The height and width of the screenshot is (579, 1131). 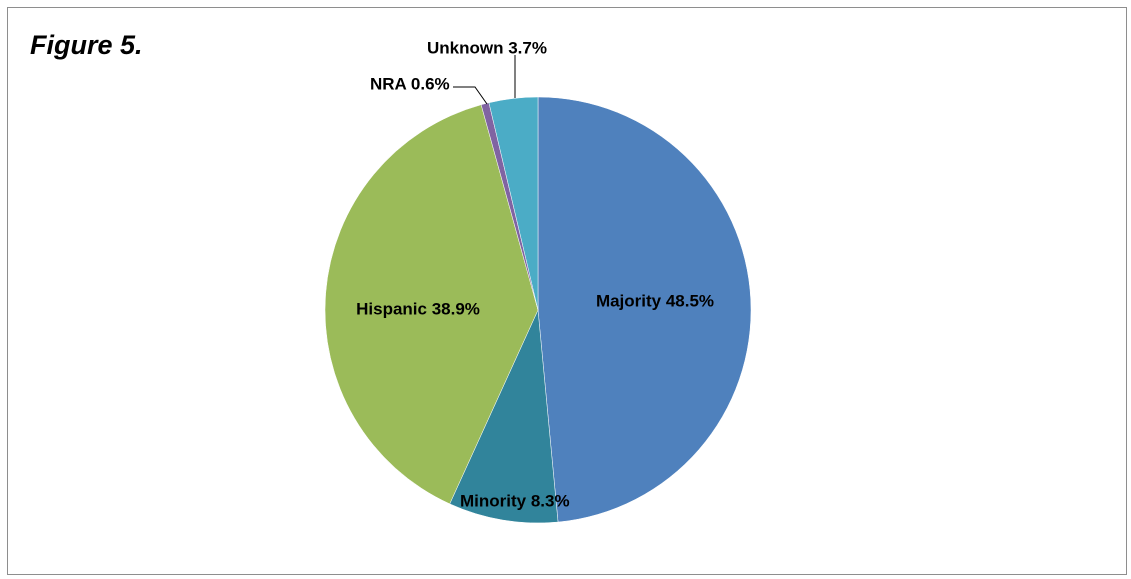 What do you see at coordinates (504, 416) in the screenshot?
I see `pie-slice-minority` at bounding box center [504, 416].